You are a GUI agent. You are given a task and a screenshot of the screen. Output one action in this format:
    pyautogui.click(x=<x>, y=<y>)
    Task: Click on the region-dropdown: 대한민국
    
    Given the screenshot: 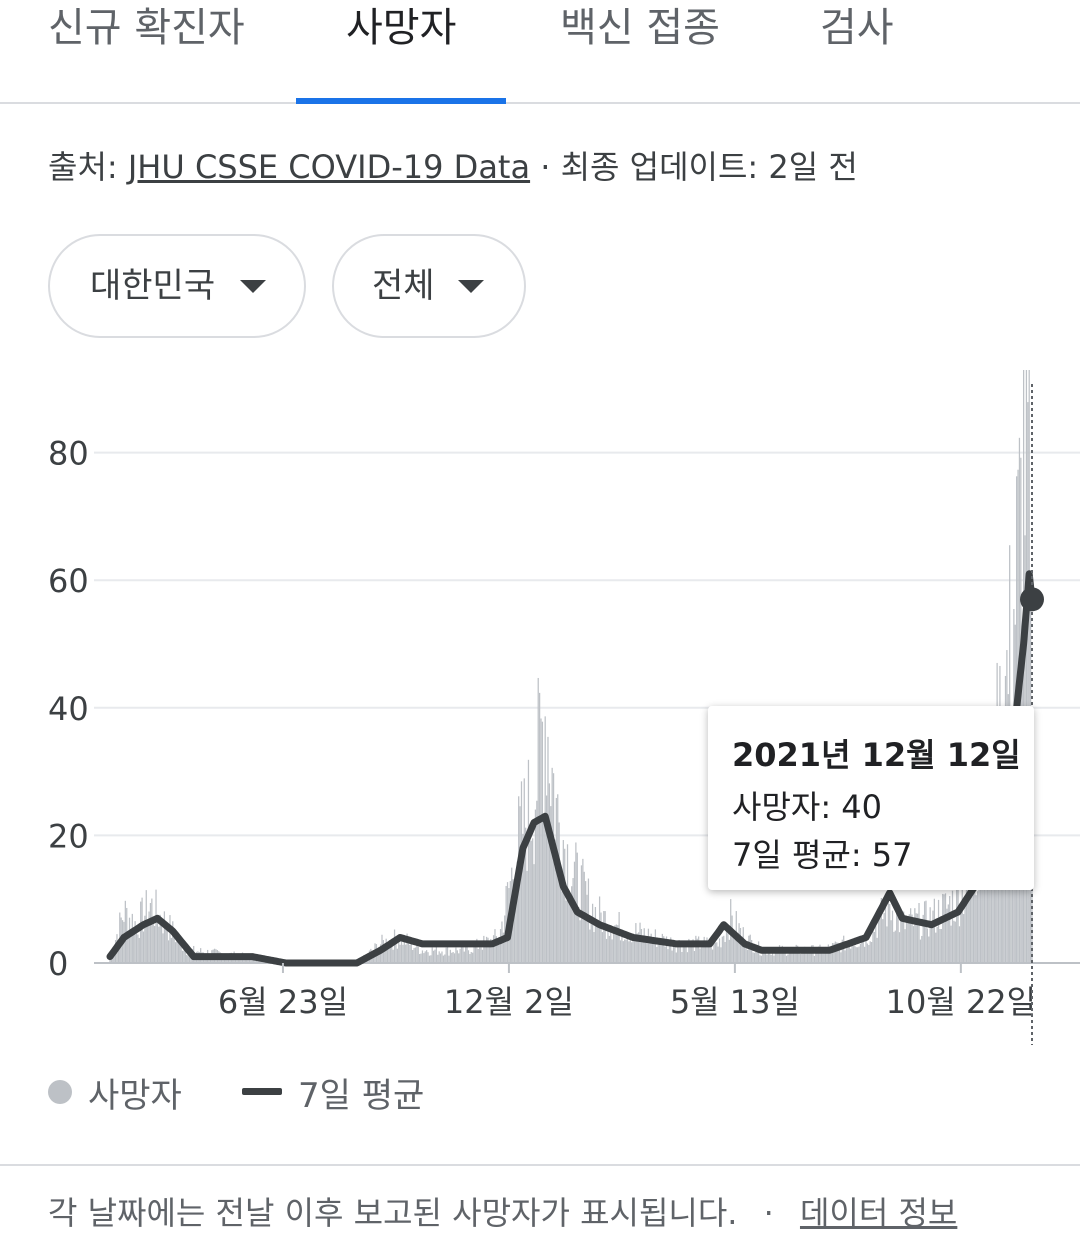 What is the action you would take?
    pyautogui.click(x=177, y=286)
    